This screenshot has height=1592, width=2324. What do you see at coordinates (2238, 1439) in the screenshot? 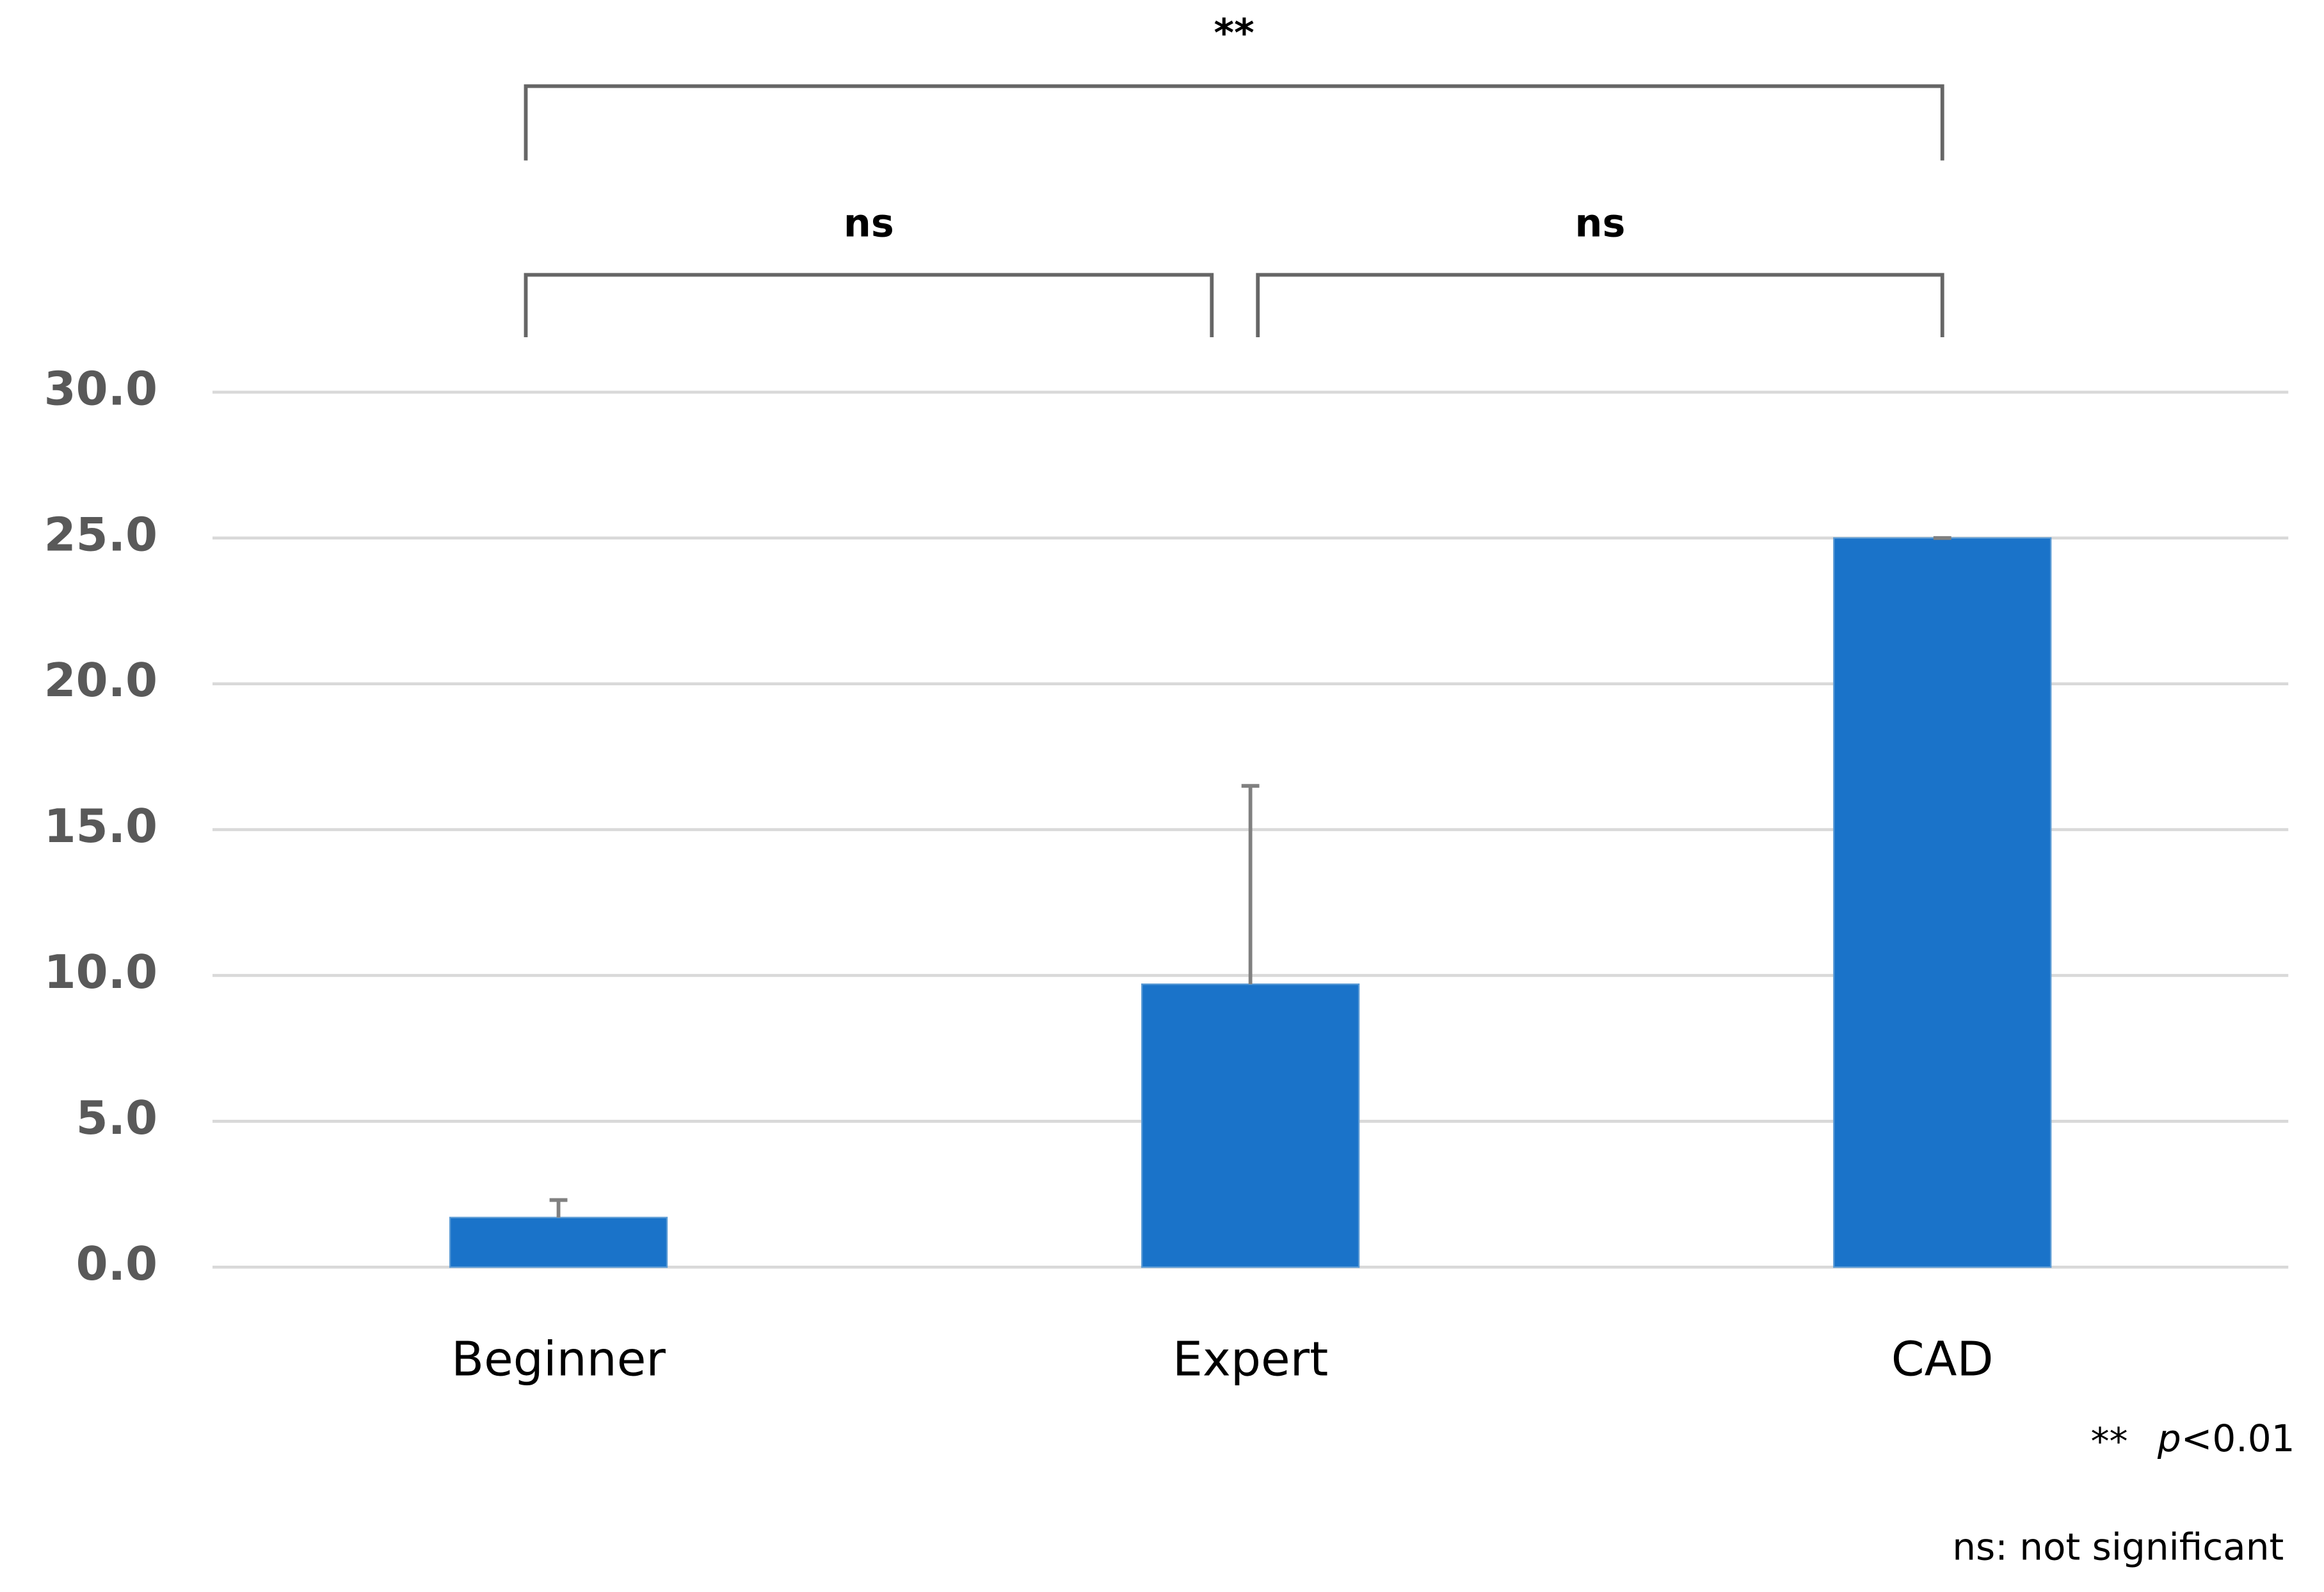
I see `p-threshold: <0.01` at bounding box center [2238, 1439].